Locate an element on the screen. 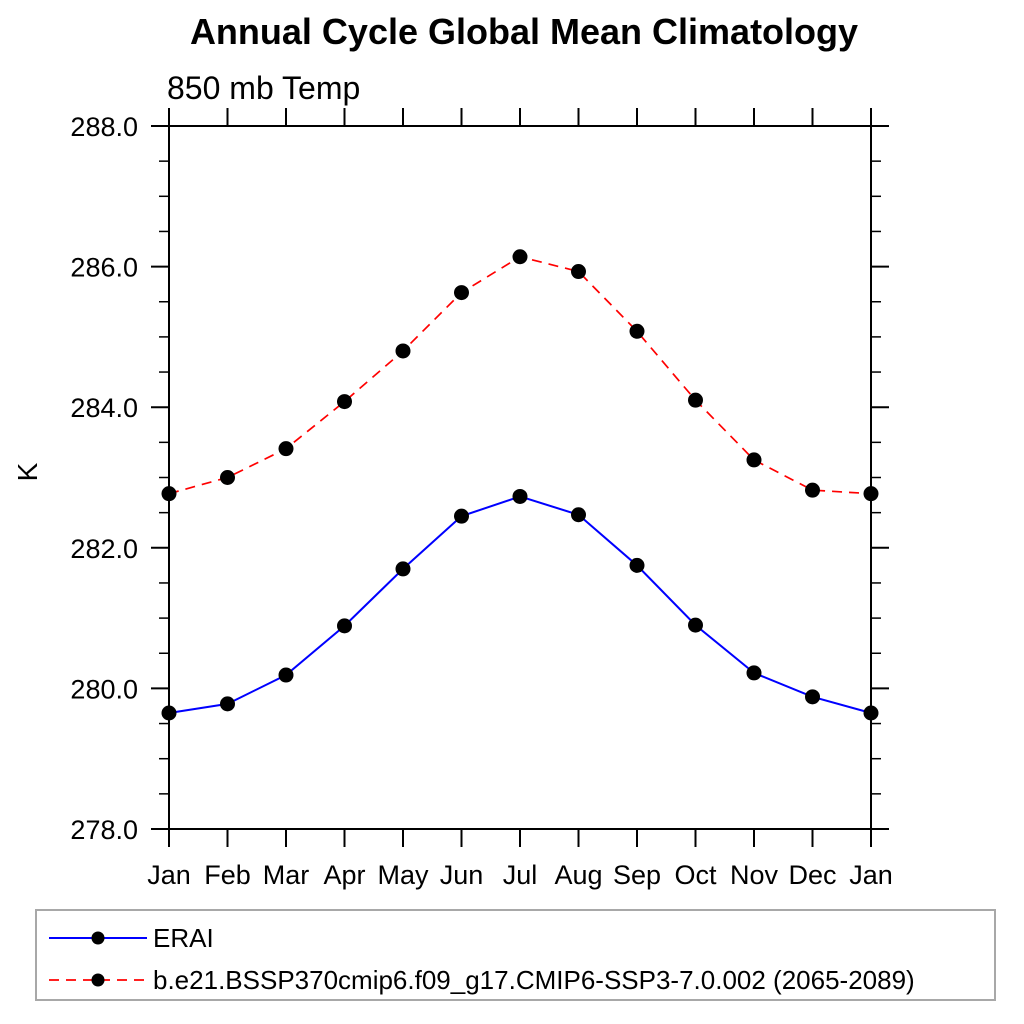 This screenshot has height=1024, width=1024. chart-subtitle: 850 mb Temp is located at coordinates (263, 88).